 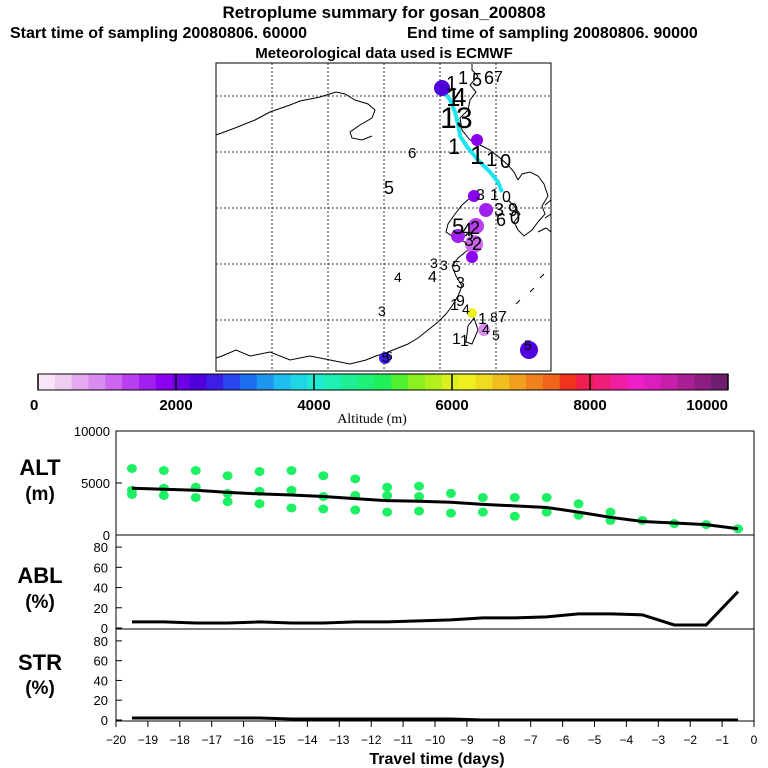 I want to click on map-markers, so click(x=458, y=222).